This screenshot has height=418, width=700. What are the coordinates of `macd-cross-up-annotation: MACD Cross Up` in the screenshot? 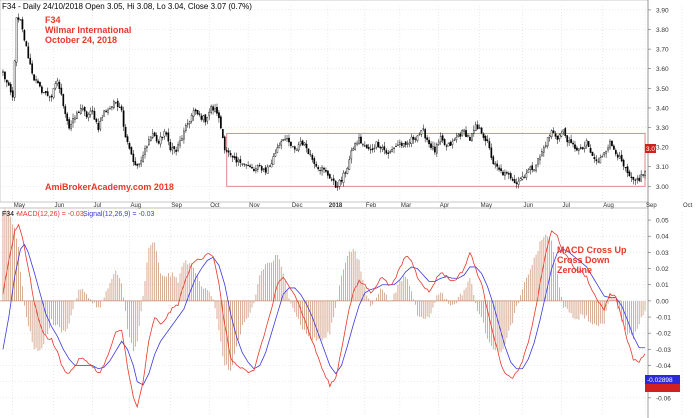 It's located at (592, 250).